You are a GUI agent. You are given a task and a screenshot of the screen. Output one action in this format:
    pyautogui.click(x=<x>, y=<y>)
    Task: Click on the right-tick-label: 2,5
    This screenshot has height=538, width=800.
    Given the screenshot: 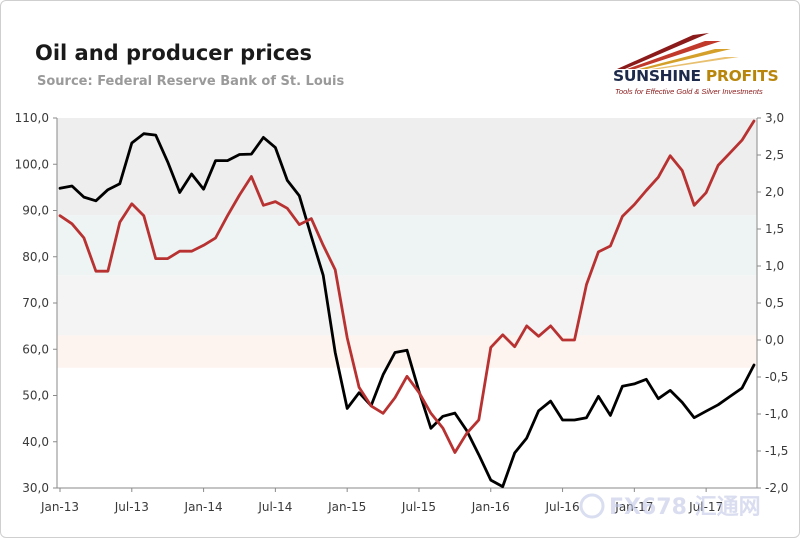 What is the action you would take?
    pyautogui.click(x=774, y=155)
    